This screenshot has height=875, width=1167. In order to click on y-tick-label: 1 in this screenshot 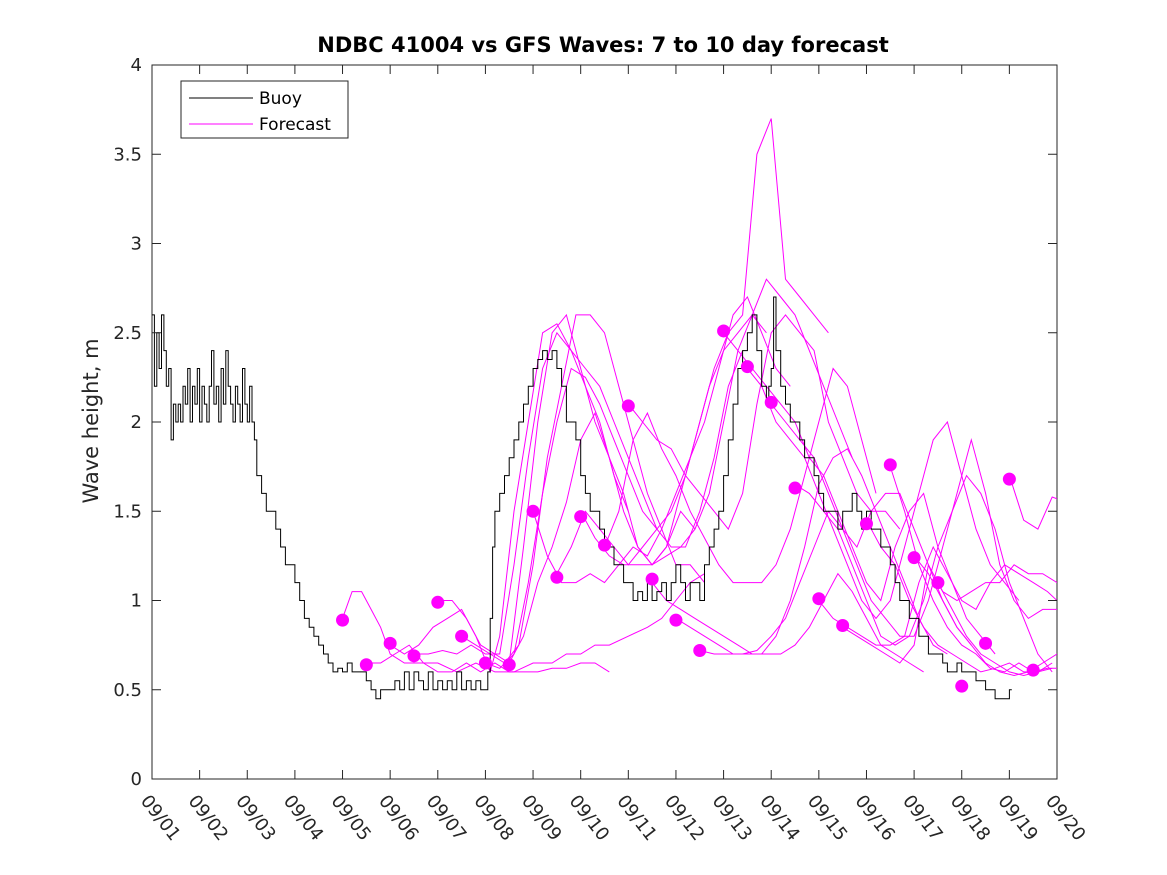, I will do `click(136, 601)`.